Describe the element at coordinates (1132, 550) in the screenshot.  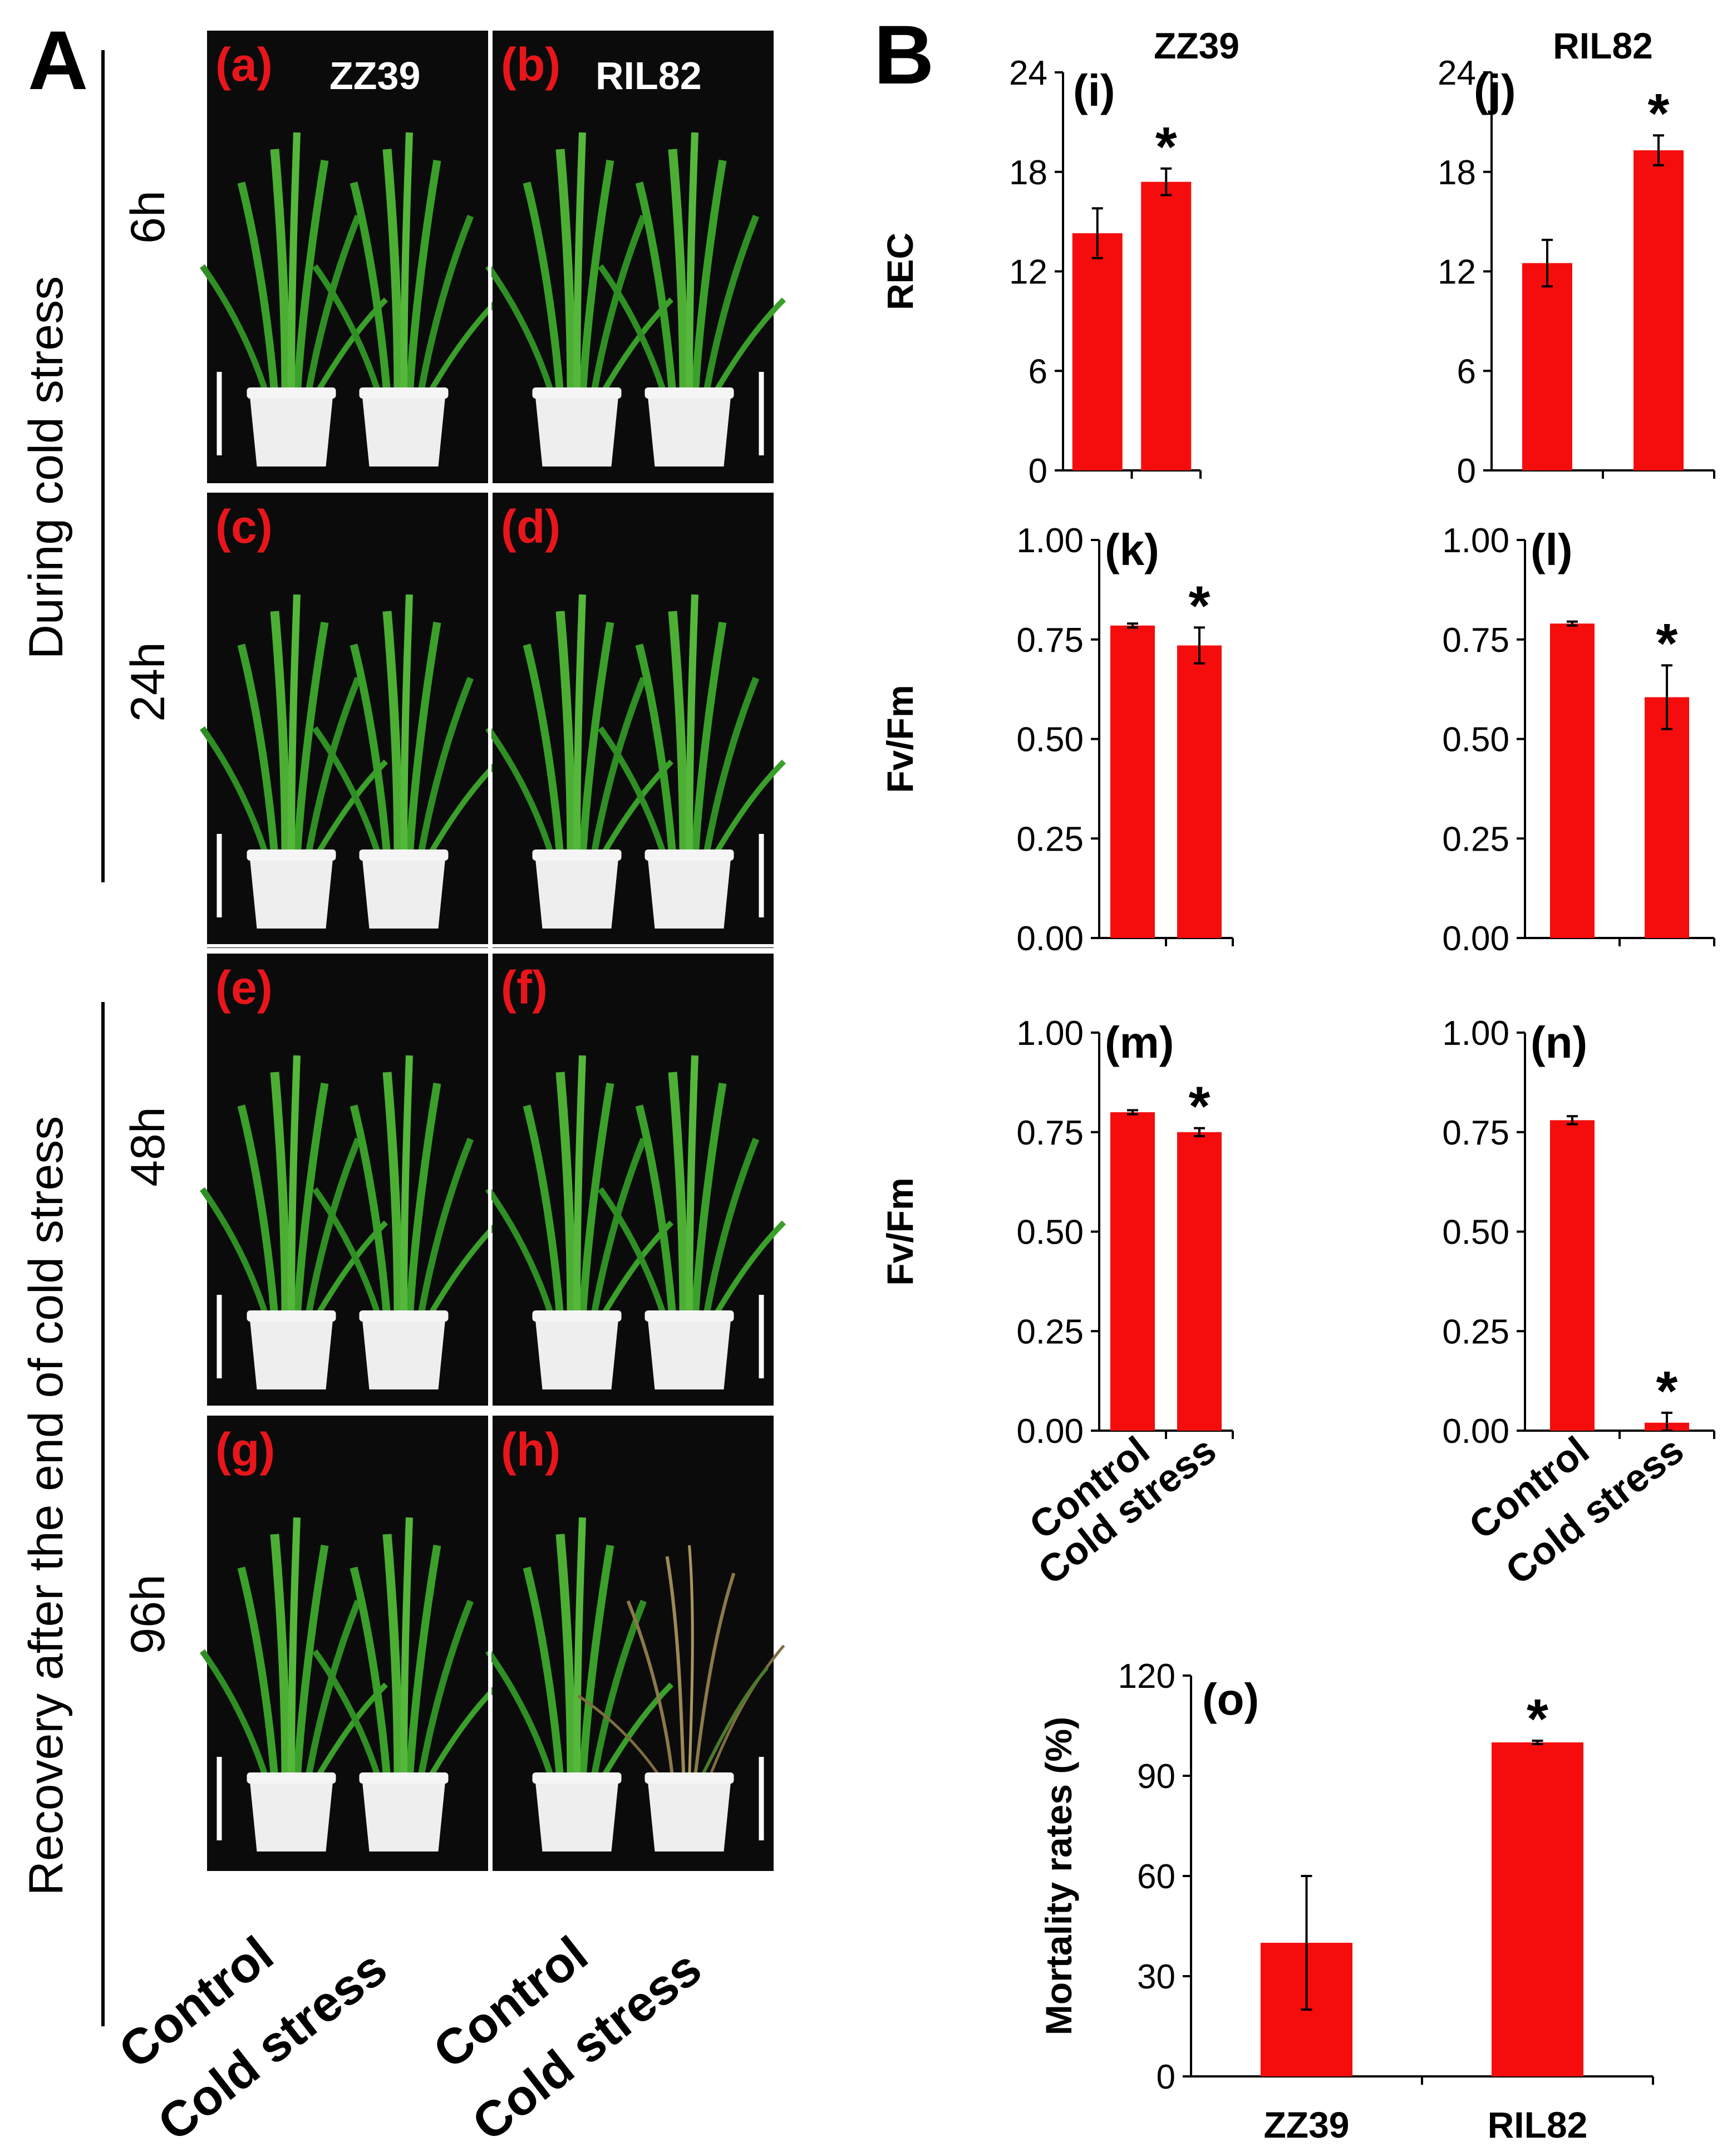
I see `chart-panel-label: (k)` at that location.